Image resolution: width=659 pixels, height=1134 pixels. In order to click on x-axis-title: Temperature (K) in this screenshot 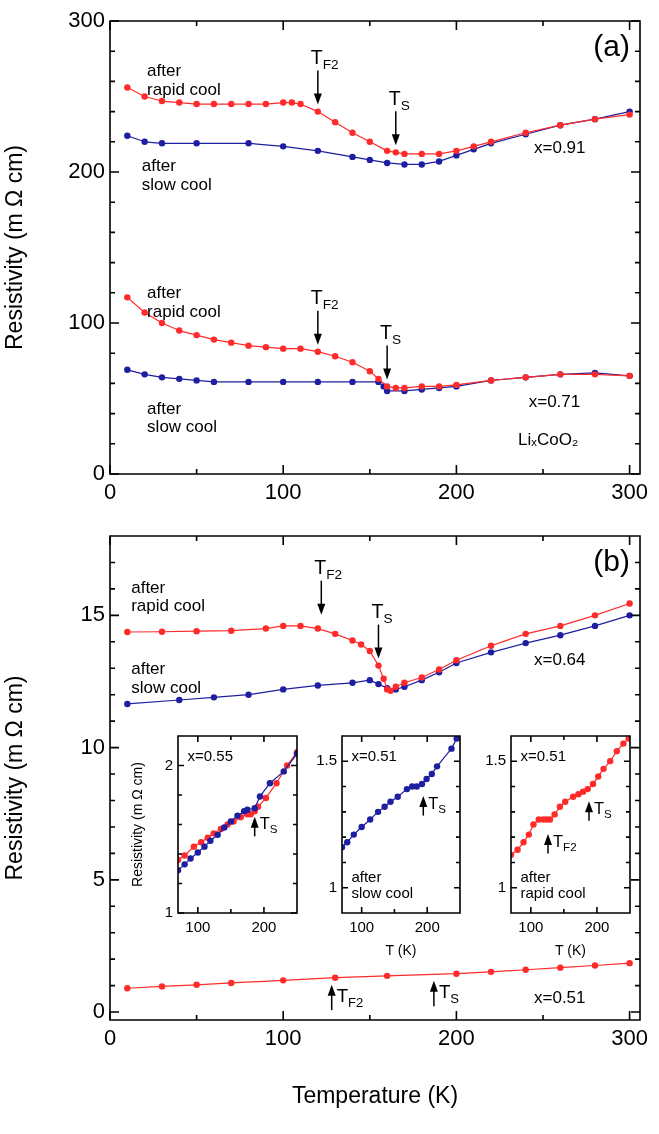, I will do `click(375, 1094)`.